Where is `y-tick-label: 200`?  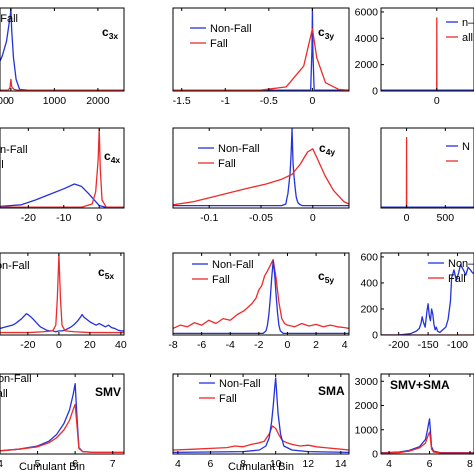 y-tick-label: 200 is located at coordinates (369, 309).